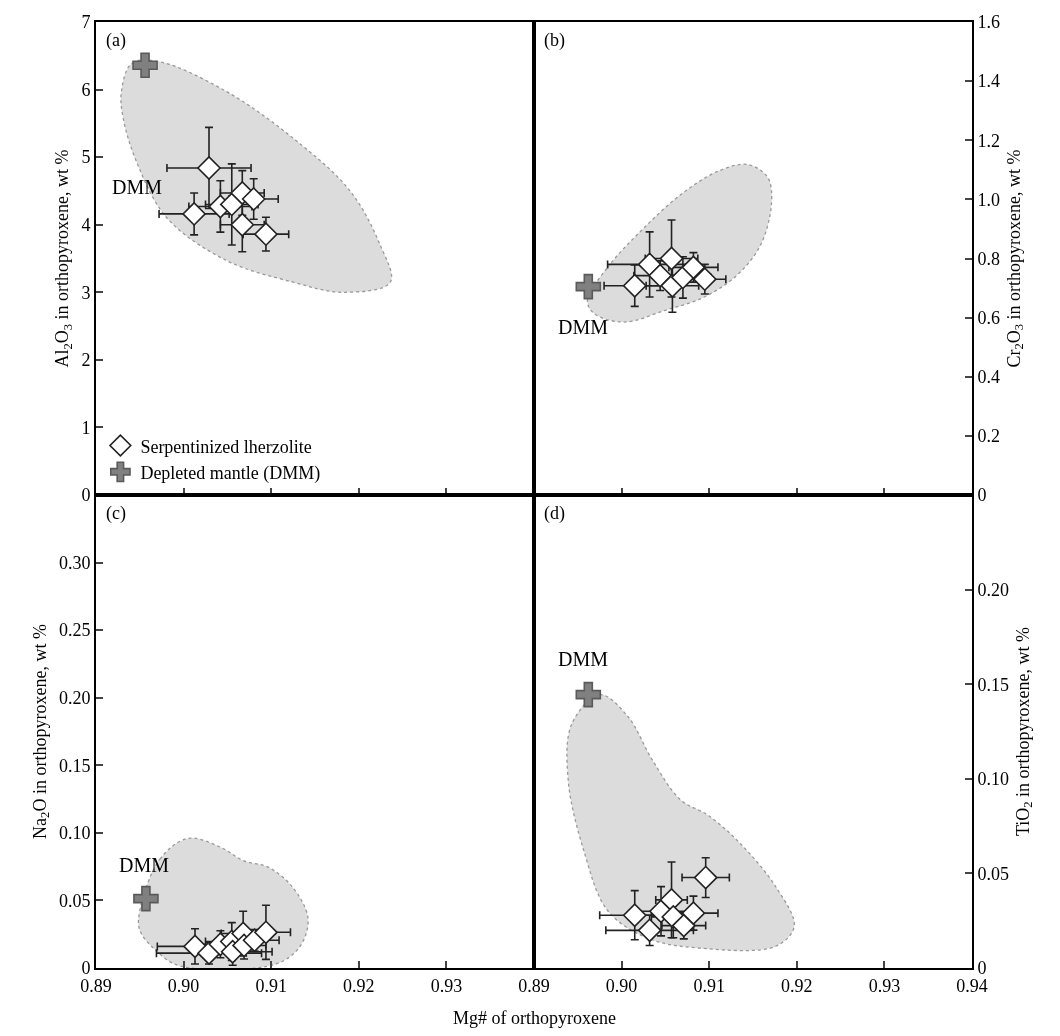  Describe the element at coordinates (230, 473) in the screenshot. I see `legend-label: Depleted mantle (DMM)` at that location.